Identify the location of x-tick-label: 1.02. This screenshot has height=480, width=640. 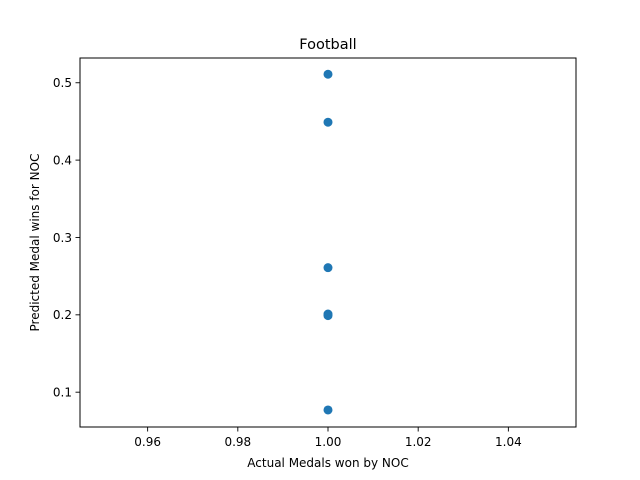
(418, 442).